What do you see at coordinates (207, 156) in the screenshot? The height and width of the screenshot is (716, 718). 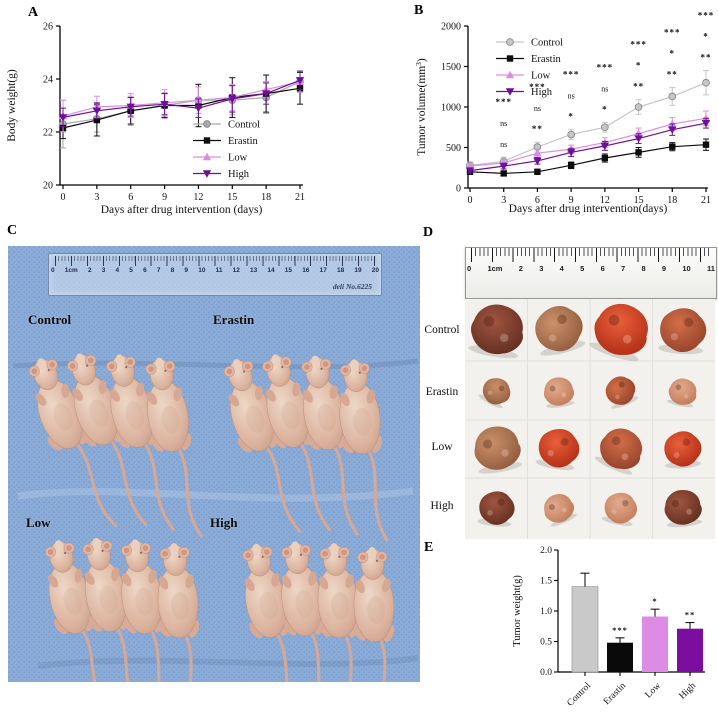 I see `marker-triangle-up` at bounding box center [207, 156].